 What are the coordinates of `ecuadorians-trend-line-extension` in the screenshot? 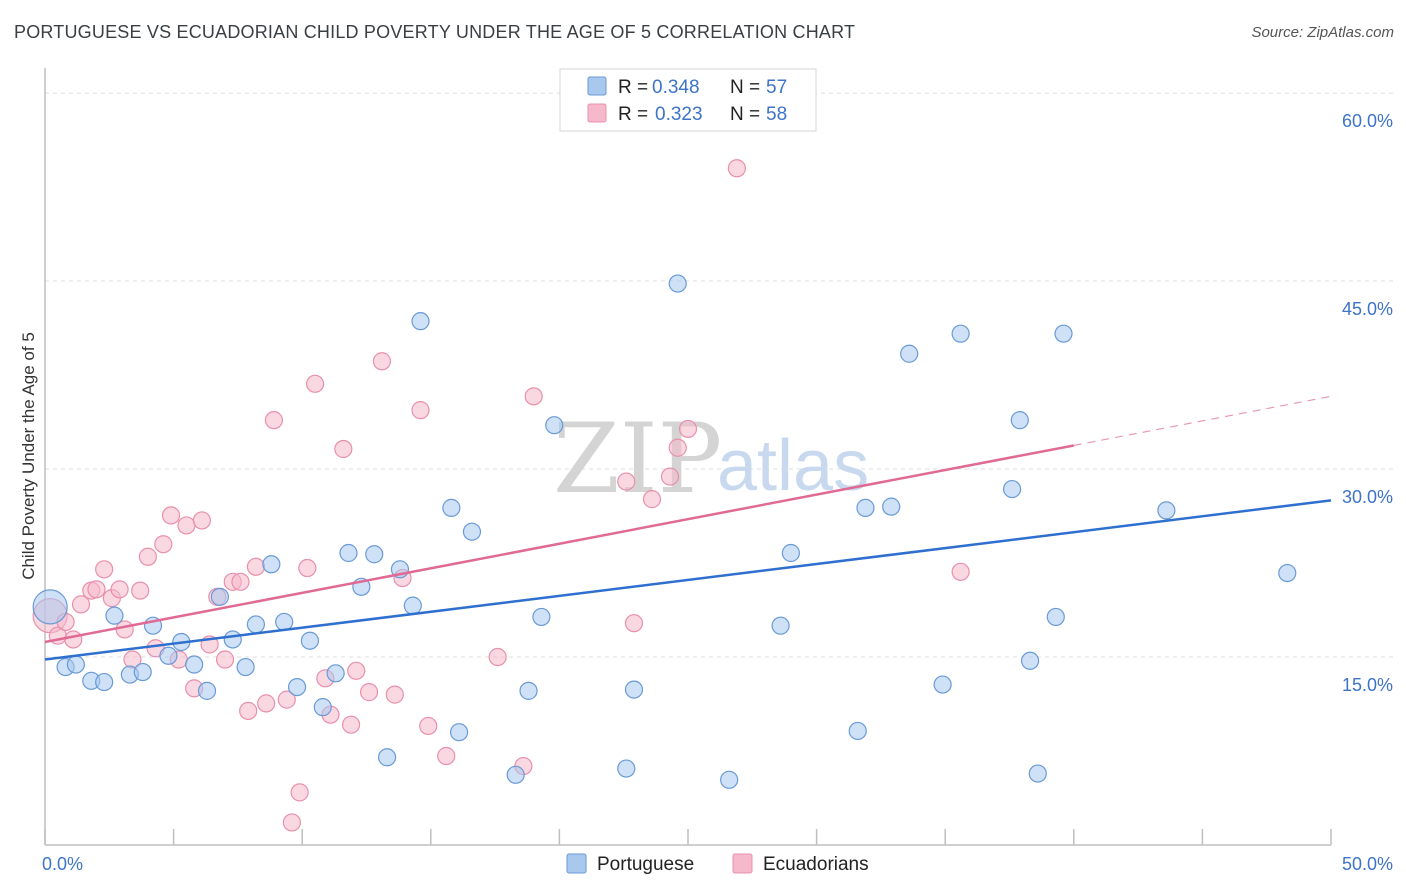 It's located at (1202, 421).